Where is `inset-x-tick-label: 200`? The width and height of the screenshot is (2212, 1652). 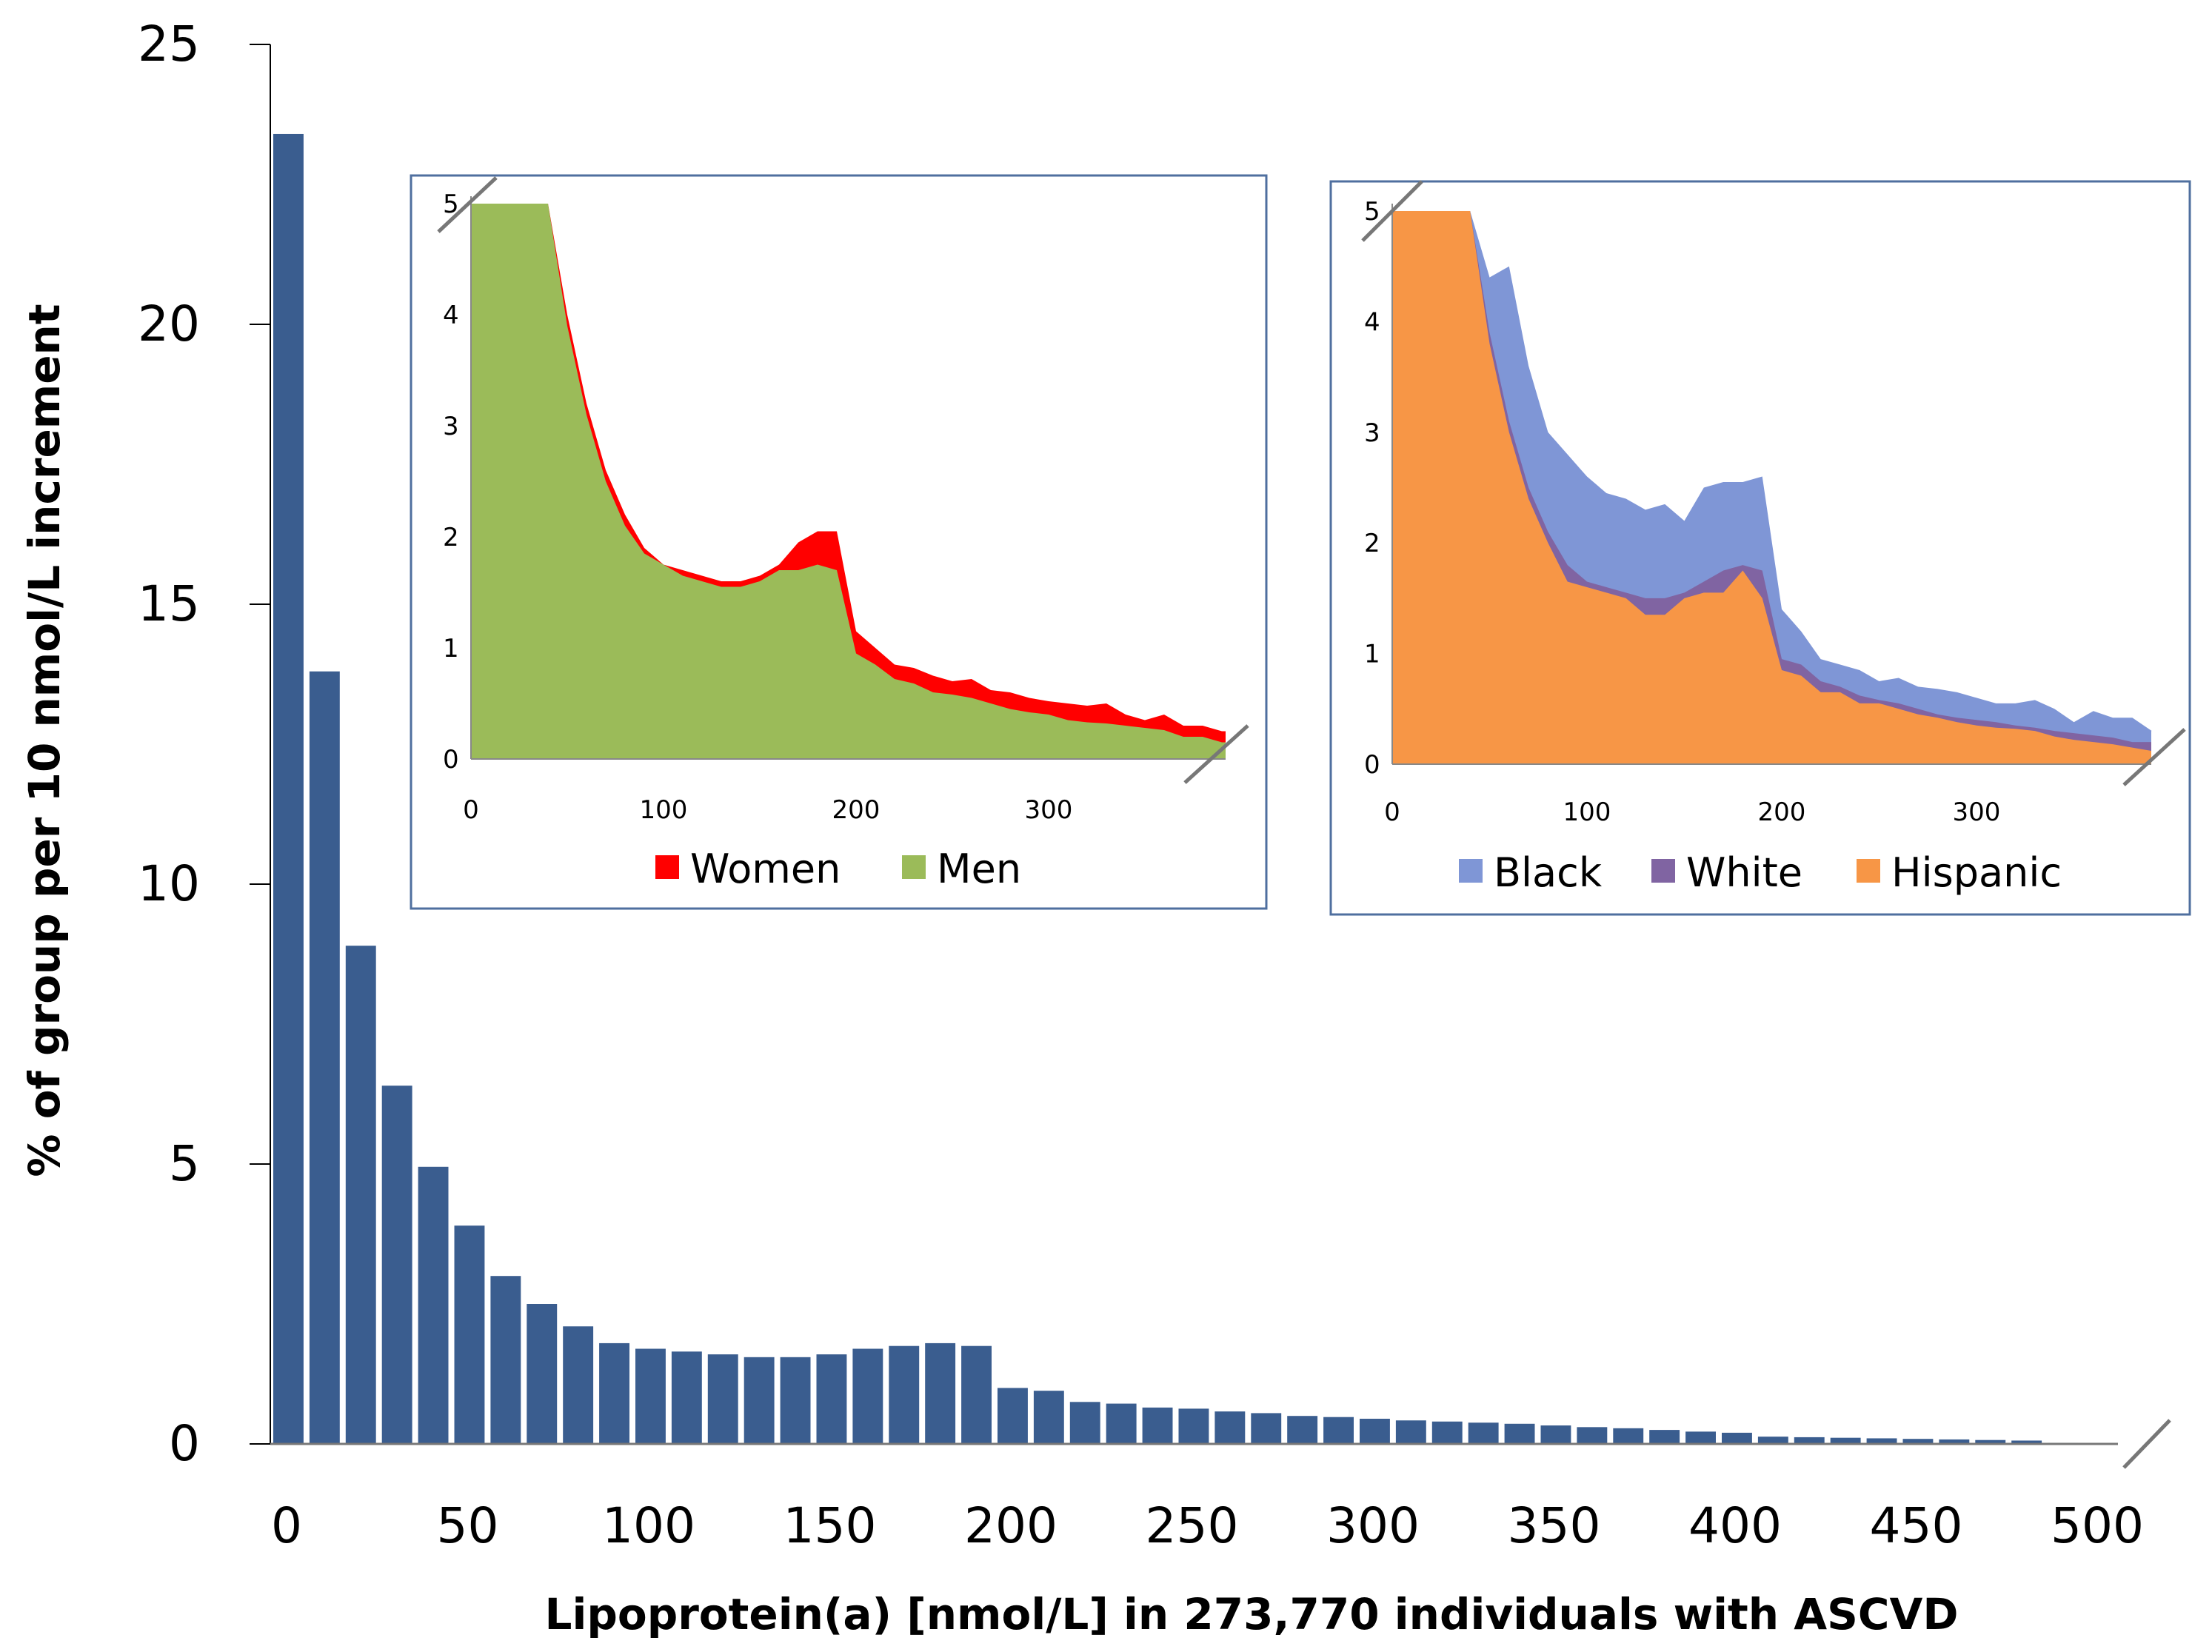 inset-x-tick-label: 200 is located at coordinates (1782, 812).